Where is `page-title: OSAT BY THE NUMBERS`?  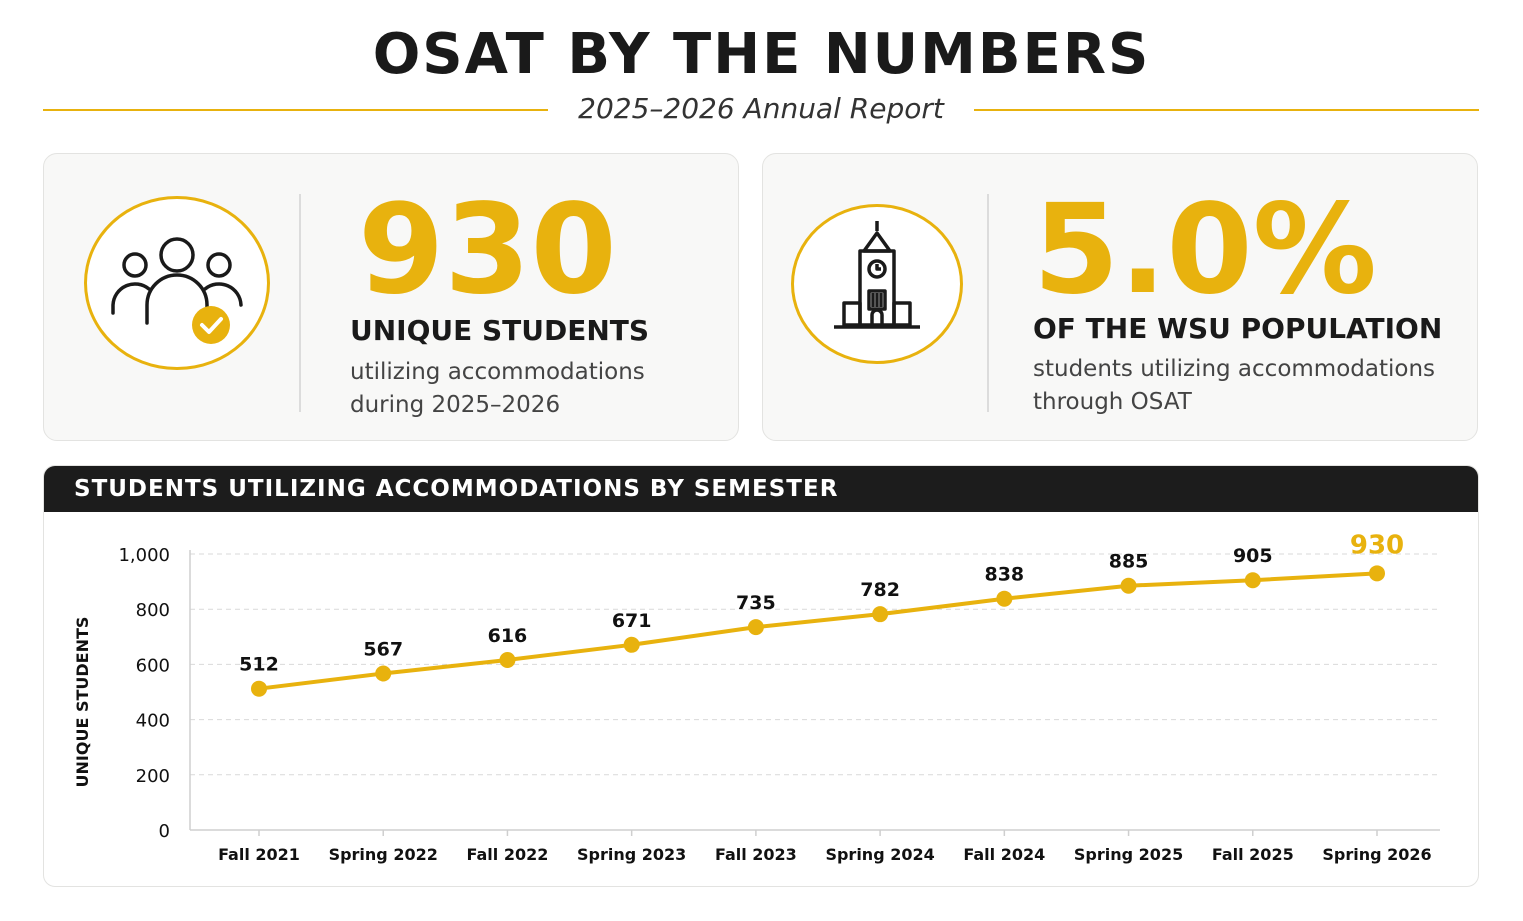 page-title: OSAT BY THE NUMBERS is located at coordinates (761, 54).